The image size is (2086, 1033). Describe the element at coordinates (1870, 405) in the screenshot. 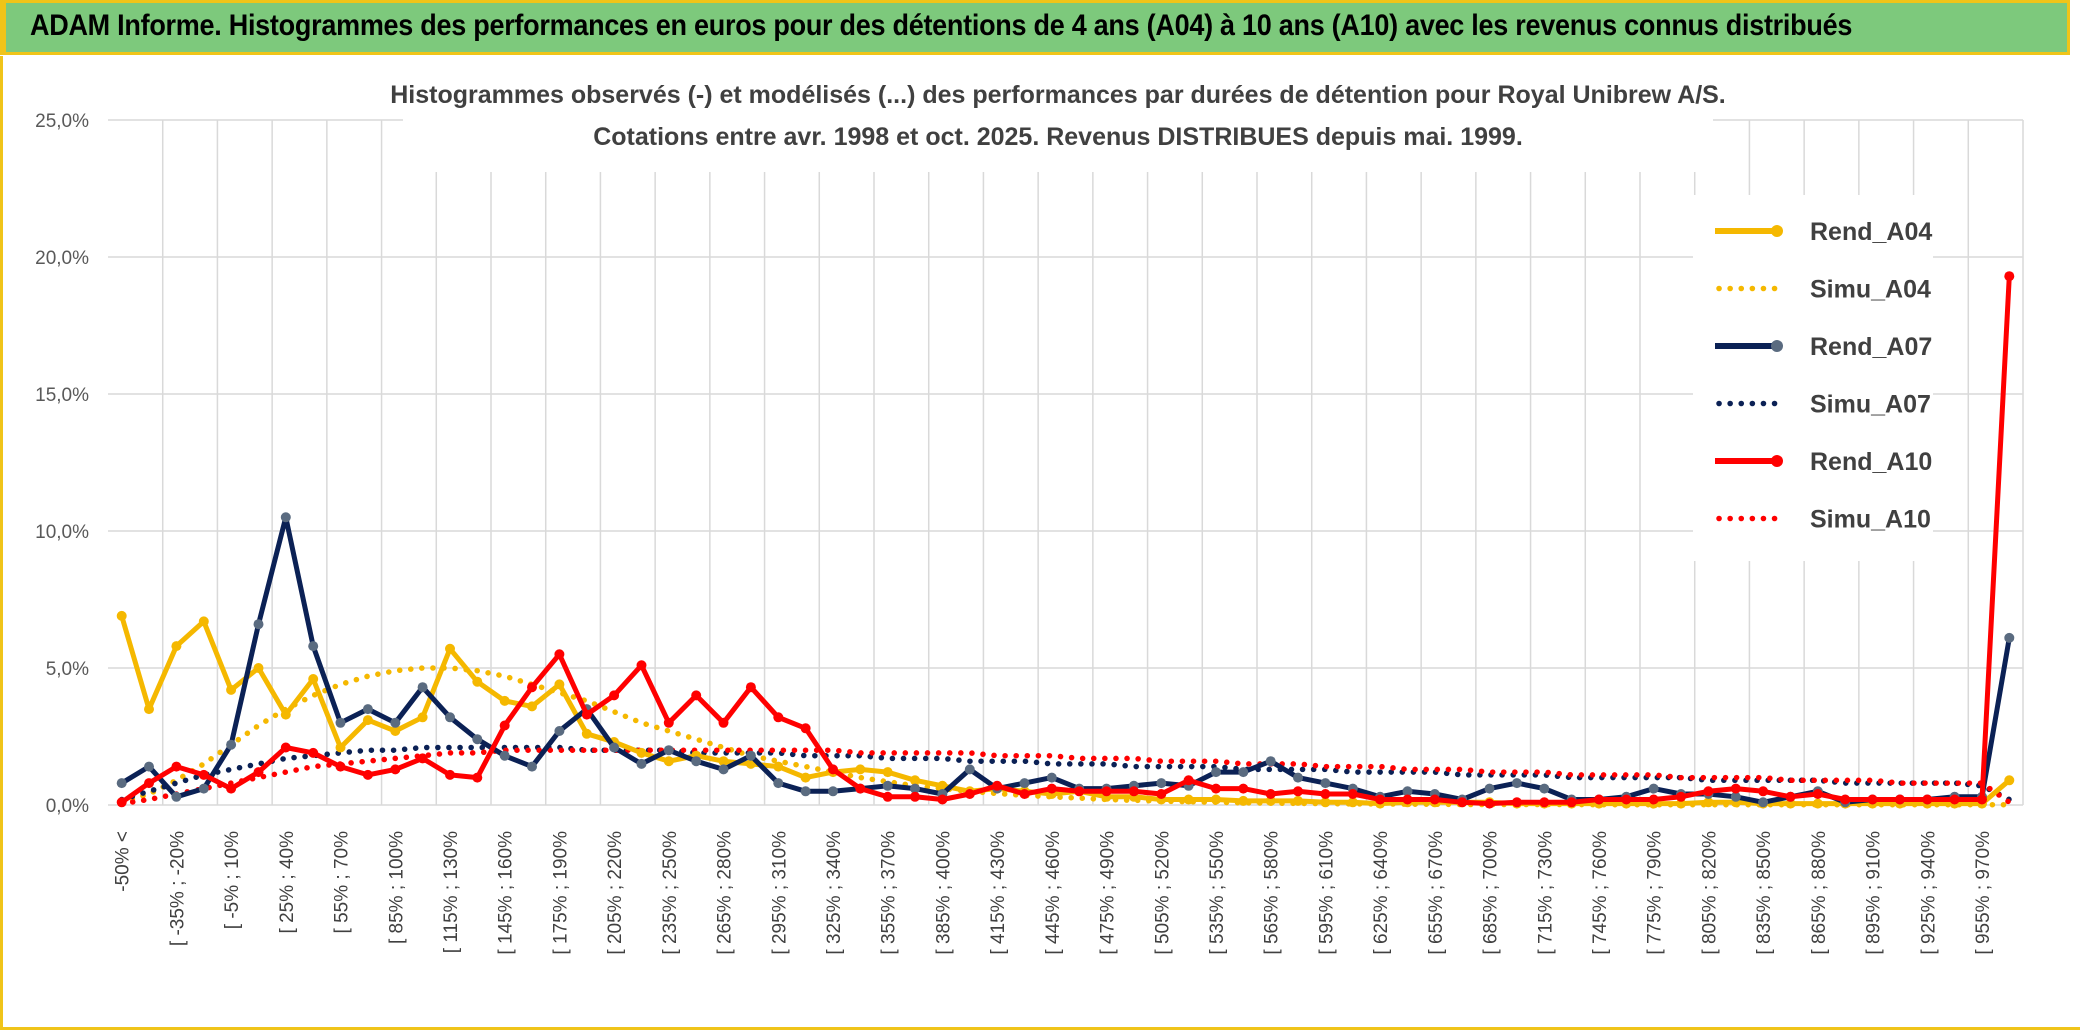

I see `legend-label: Simu_A07` at that location.